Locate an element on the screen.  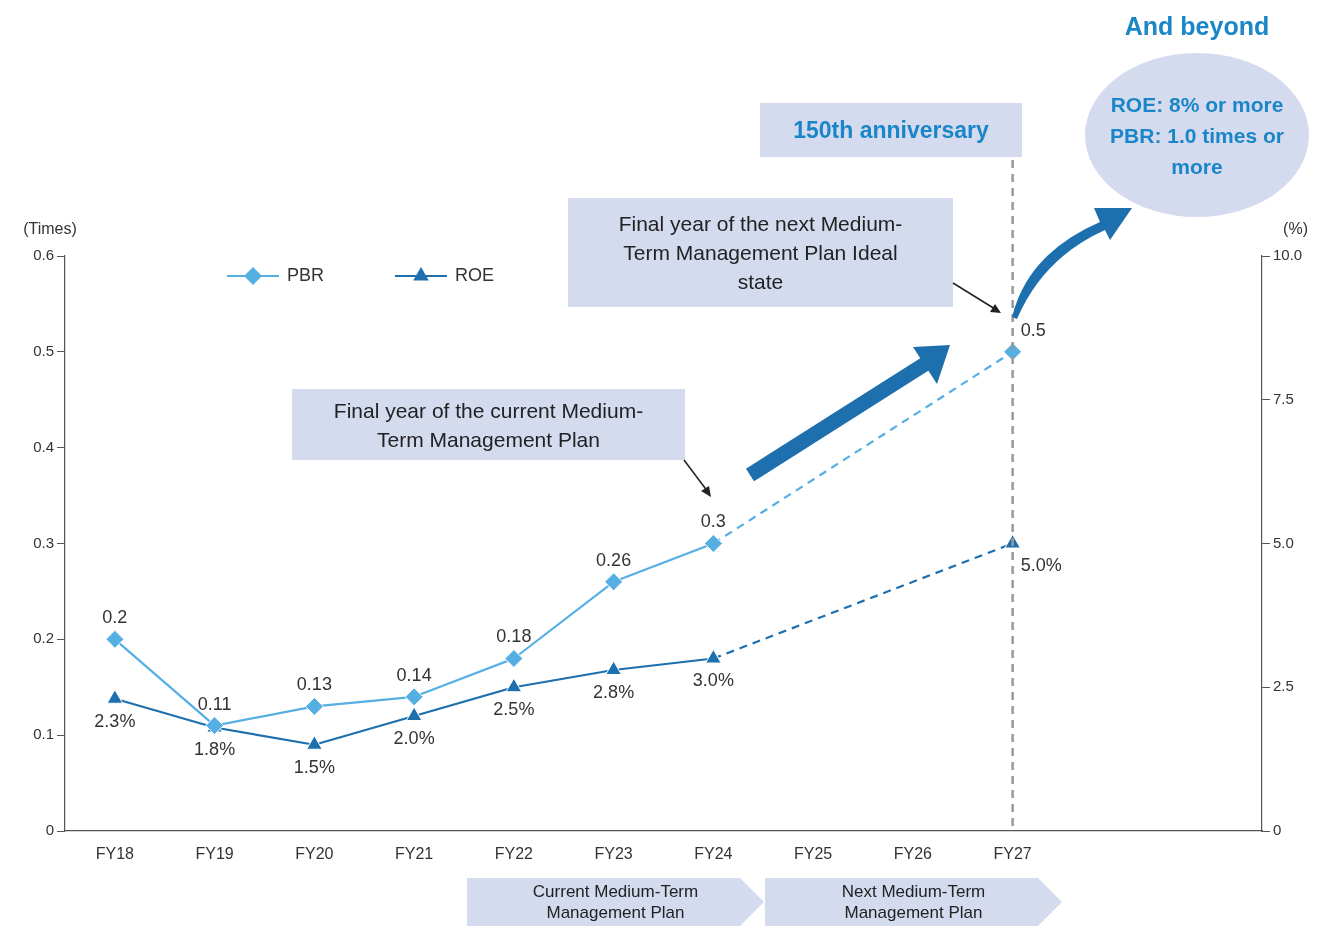
y2-tick-label: 10.0 is located at coordinates (1288, 255).